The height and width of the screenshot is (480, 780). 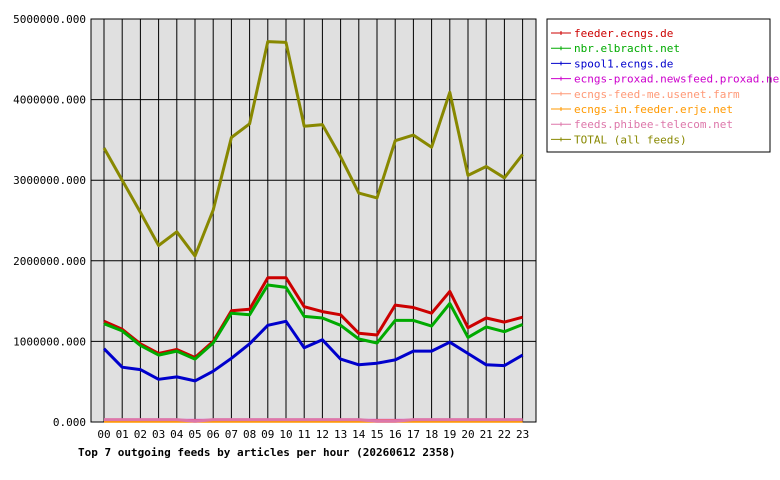 What do you see at coordinates (322, 434) in the screenshot?
I see `x-tick-label: 12` at bounding box center [322, 434].